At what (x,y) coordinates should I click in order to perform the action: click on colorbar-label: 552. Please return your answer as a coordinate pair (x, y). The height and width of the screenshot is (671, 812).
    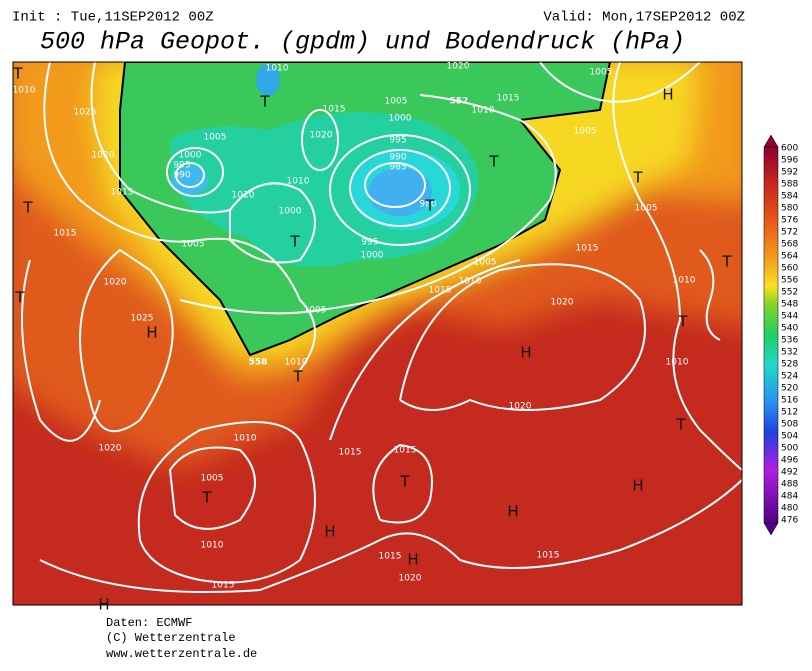
    Looking at the image, I should click on (789, 293).